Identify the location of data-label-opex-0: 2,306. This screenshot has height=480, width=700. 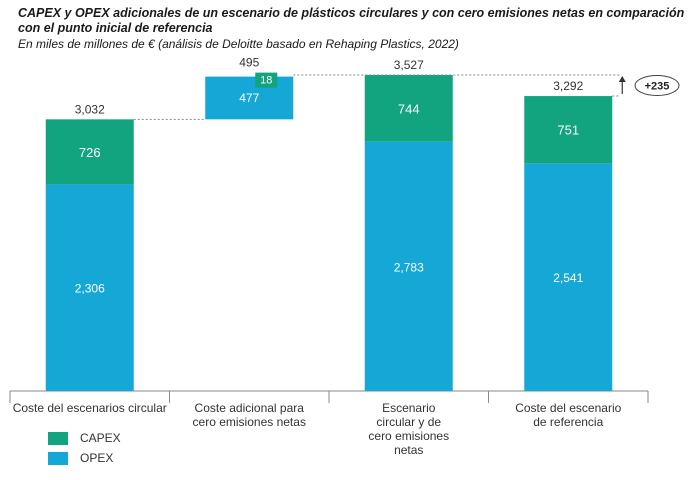
(90, 289).